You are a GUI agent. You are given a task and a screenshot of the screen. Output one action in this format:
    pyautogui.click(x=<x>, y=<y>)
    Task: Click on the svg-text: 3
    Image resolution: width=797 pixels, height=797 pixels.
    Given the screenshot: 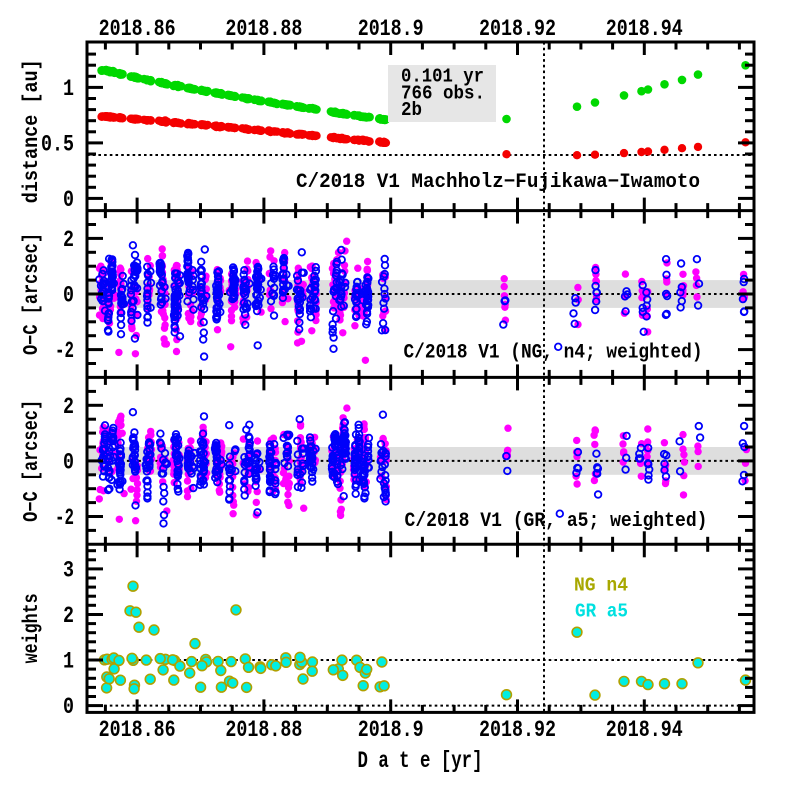 What is the action you would take?
    pyautogui.click(x=68, y=570)
    